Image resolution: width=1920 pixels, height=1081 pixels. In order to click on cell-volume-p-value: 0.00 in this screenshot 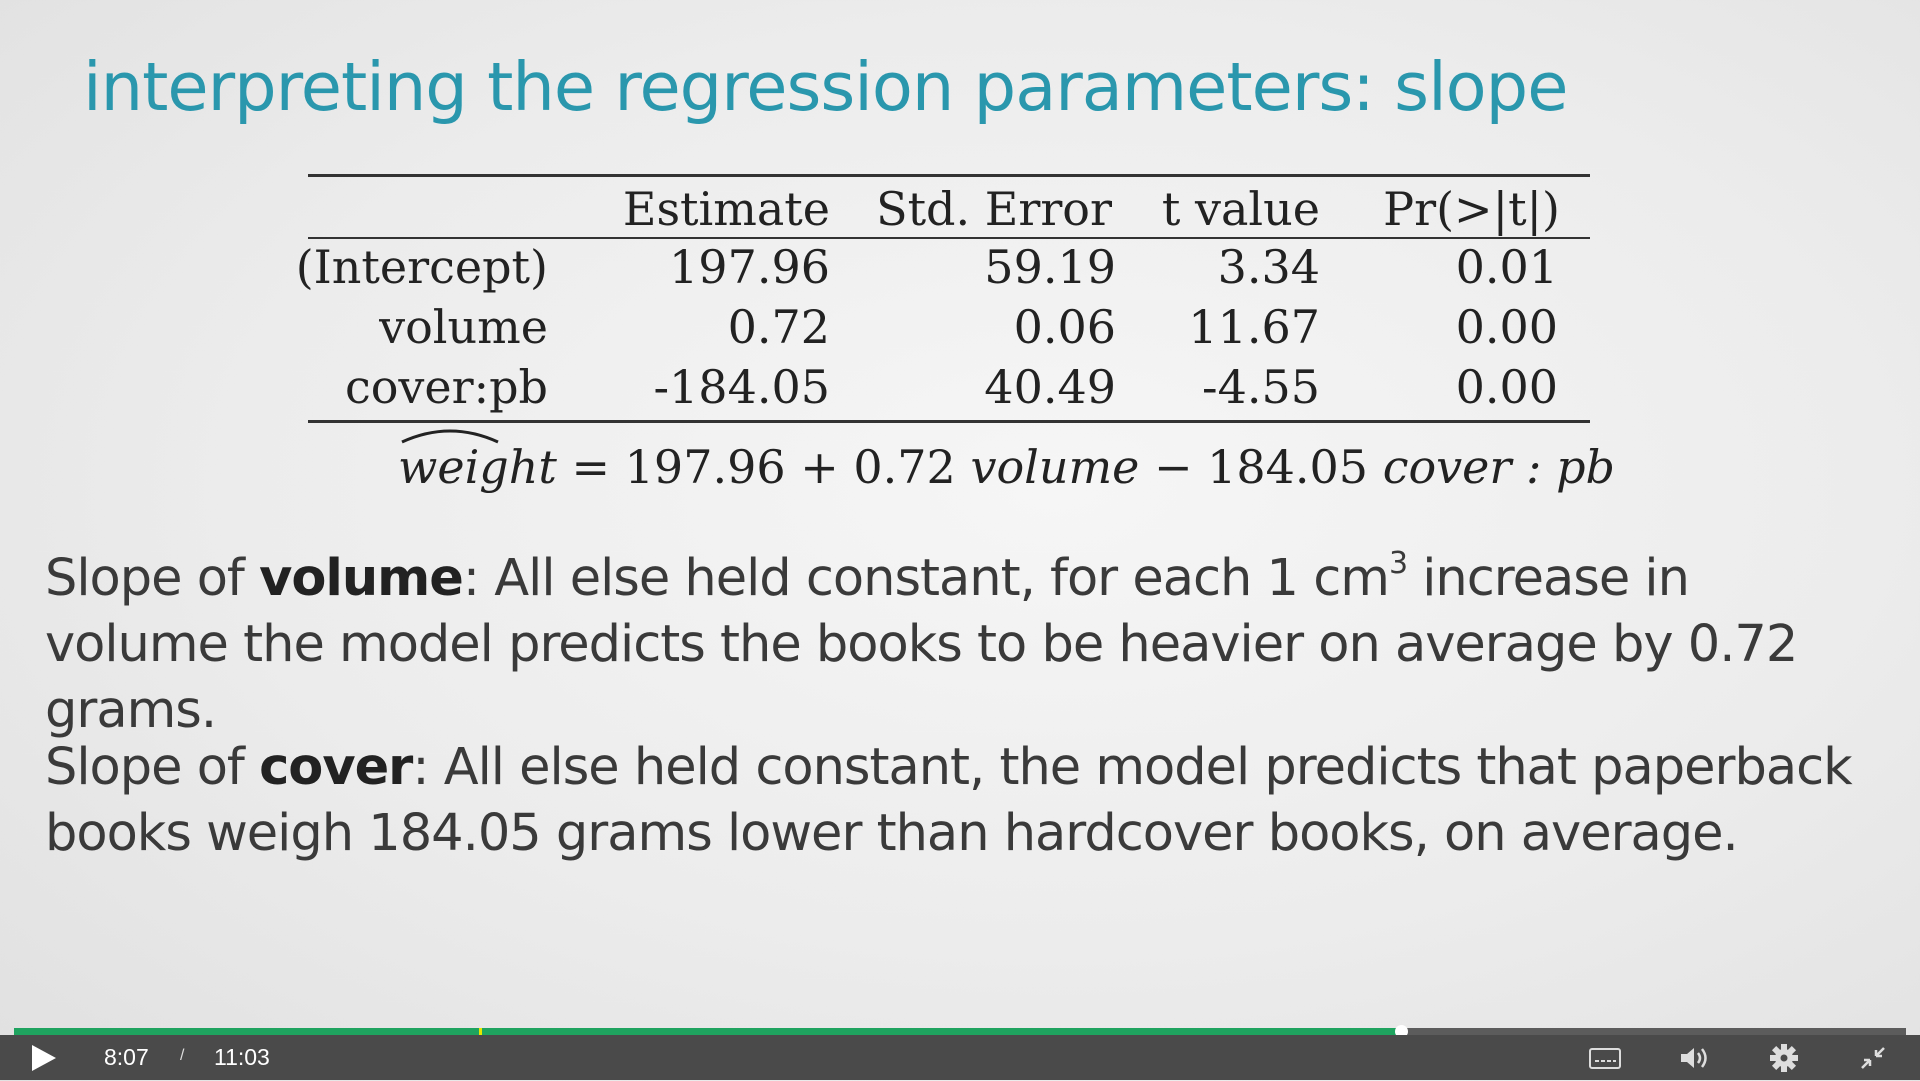, I will do `click(1506, 327)`.